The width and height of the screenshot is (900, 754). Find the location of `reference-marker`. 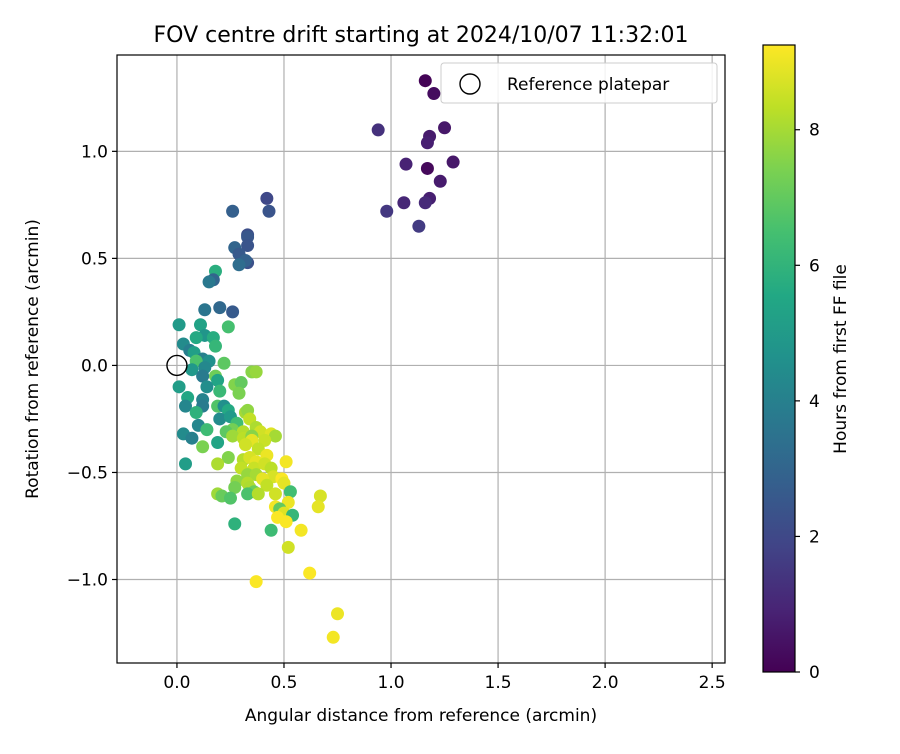

reference-marker is located at coordinates (177, 365).